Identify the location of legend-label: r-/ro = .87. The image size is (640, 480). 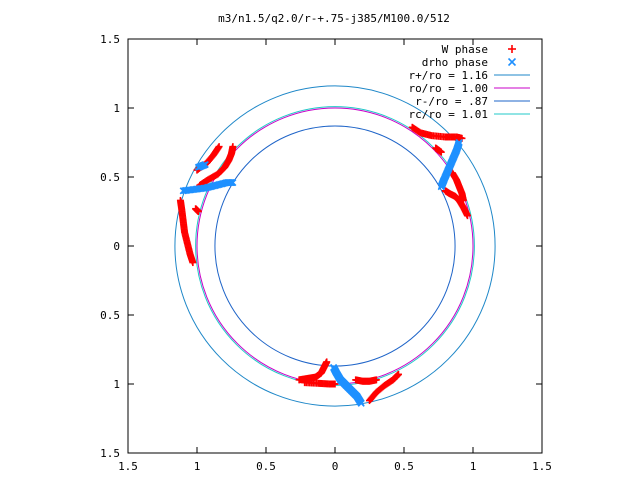
(451, 101).